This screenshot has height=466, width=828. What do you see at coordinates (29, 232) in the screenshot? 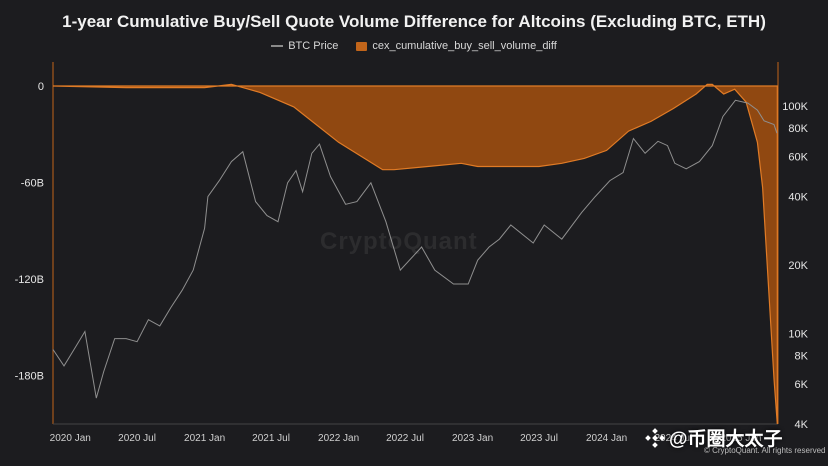
I see `left-y-ticks: 0 -60B -120B -180B` at bounding box center [29, 232].